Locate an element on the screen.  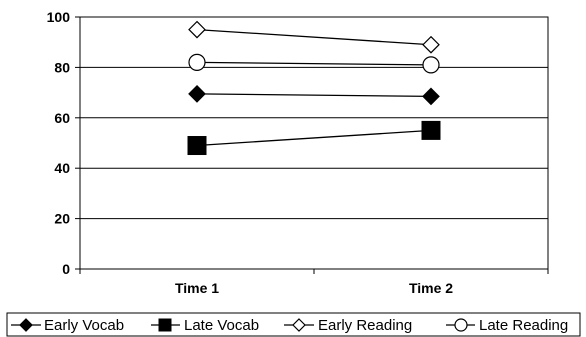
legend-label: Late Reading is located at coordinates (523, 325).